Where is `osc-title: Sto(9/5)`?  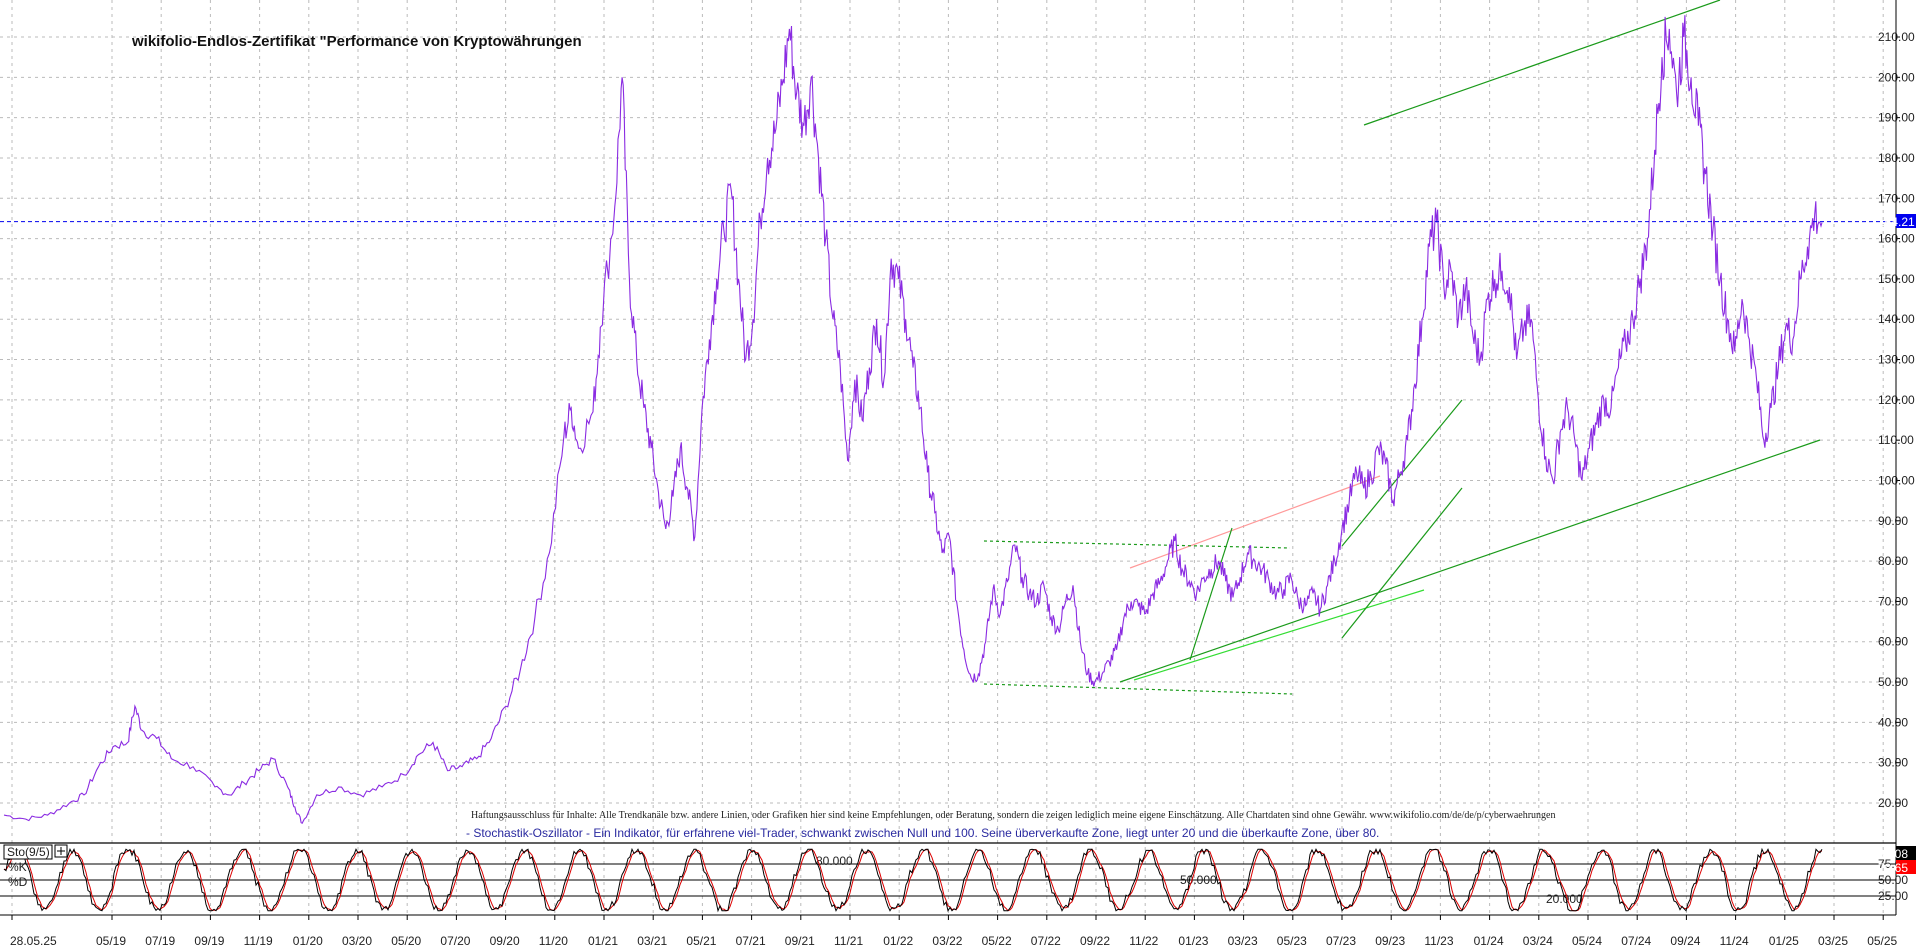 osc-title: Sto(9/5) is located at coordinates (28, 852).